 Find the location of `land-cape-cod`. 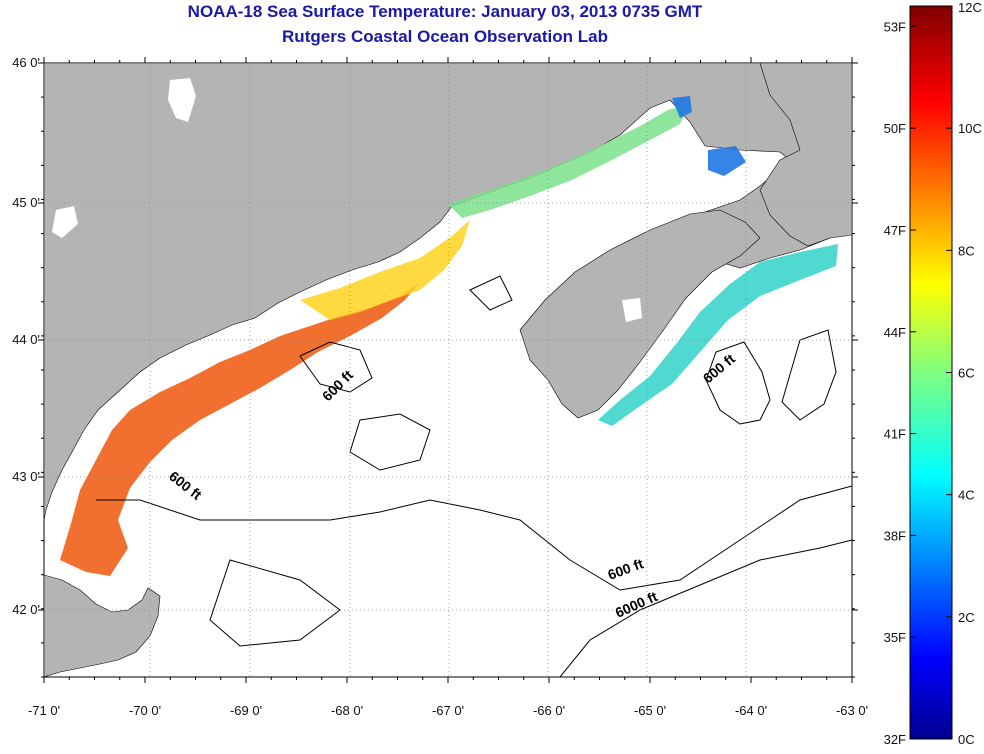

land-cape-cod is located at coordinates (102, 625).